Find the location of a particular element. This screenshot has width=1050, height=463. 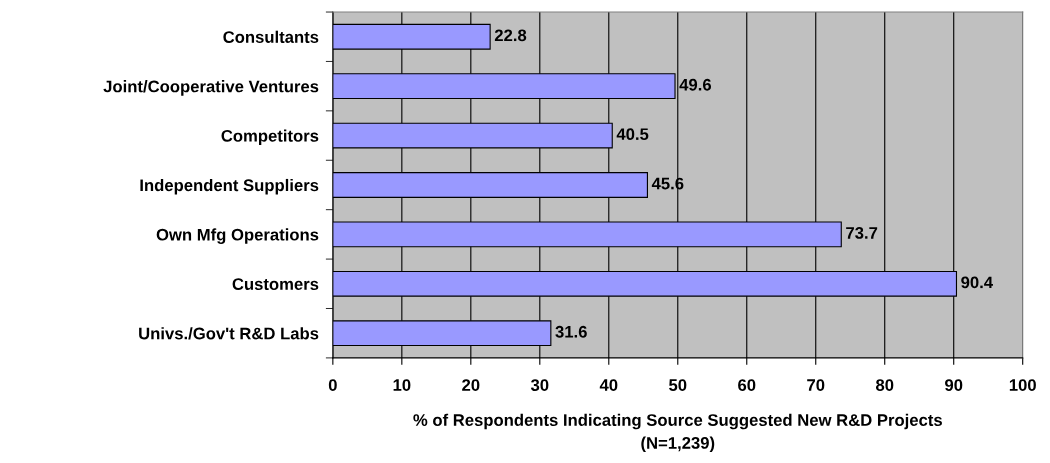

x-tick-label: 90 is located at coordinates (954, 385).